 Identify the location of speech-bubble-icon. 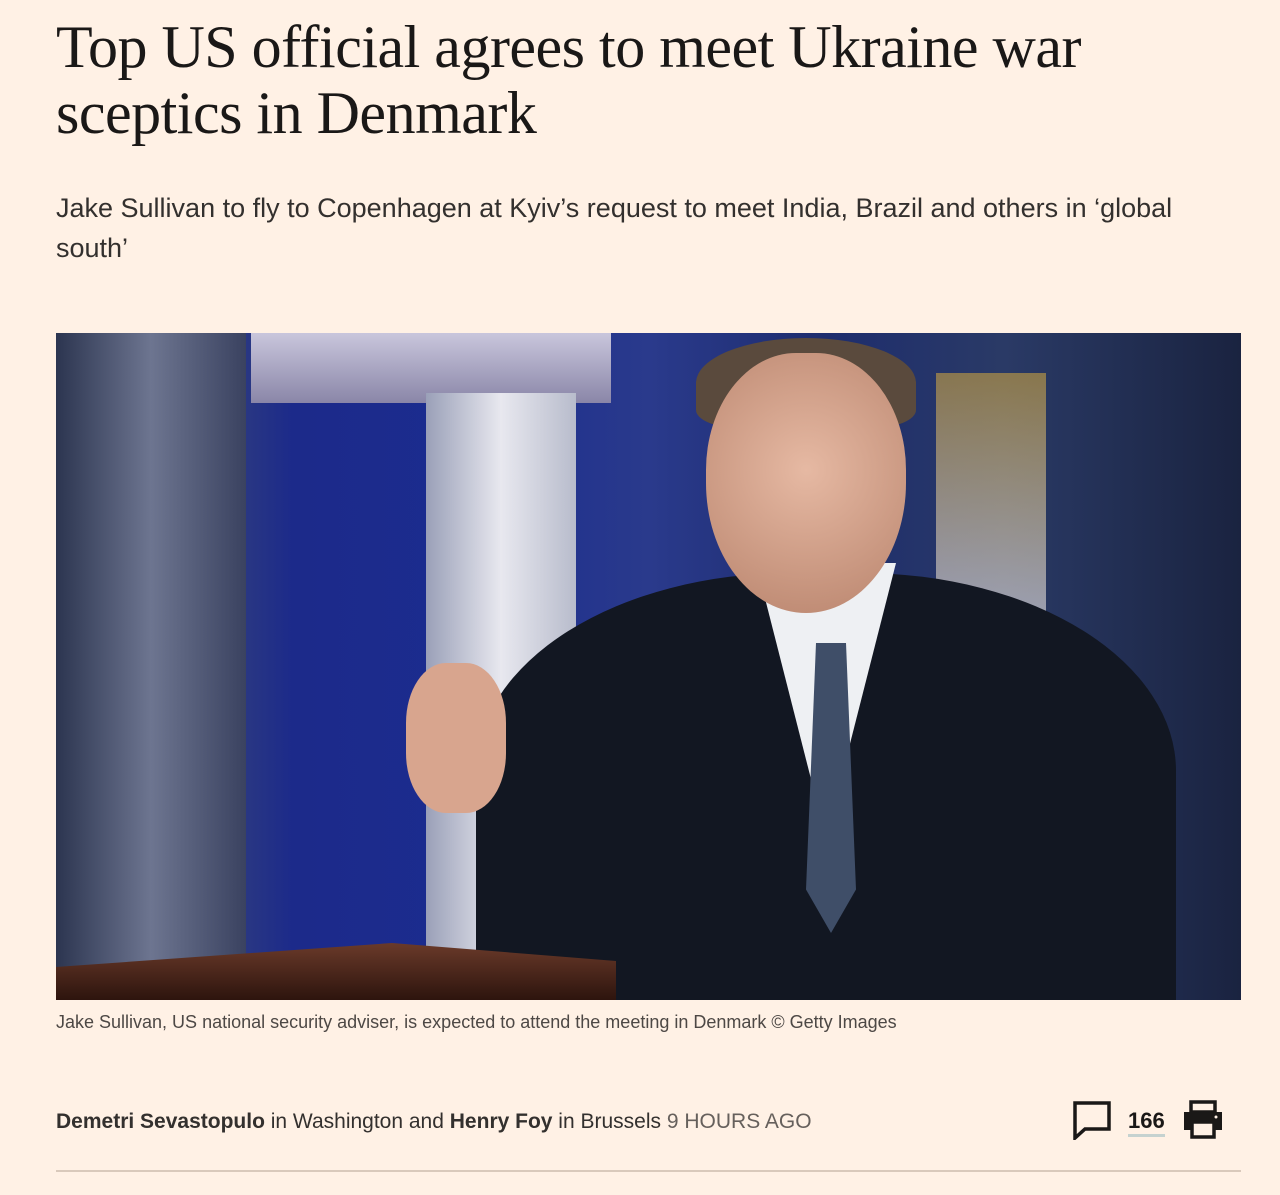
(1092, 1122).